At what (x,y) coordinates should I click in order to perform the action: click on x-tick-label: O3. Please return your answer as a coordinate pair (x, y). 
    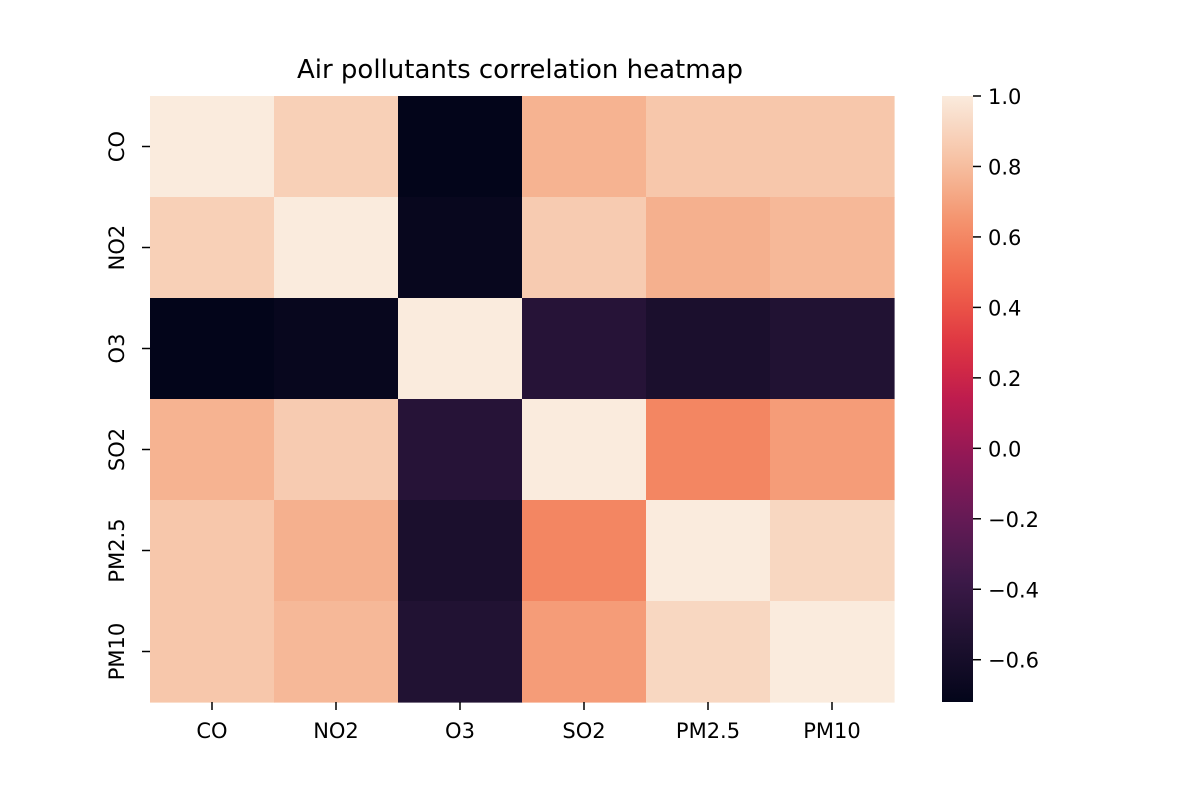
    Looking at the image, I should click on (460, 731).